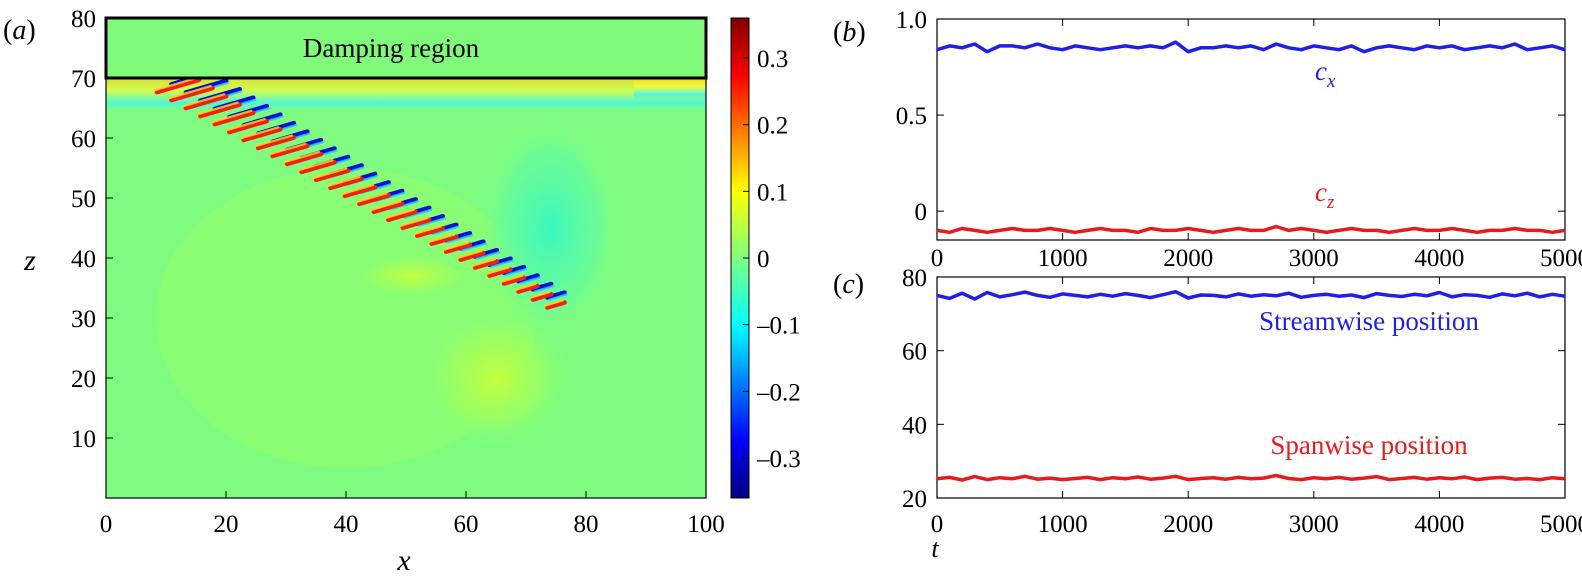 The image size is (1582, 583). I want to click on colorbar-tick-label: 0.3, so click(772, 59).